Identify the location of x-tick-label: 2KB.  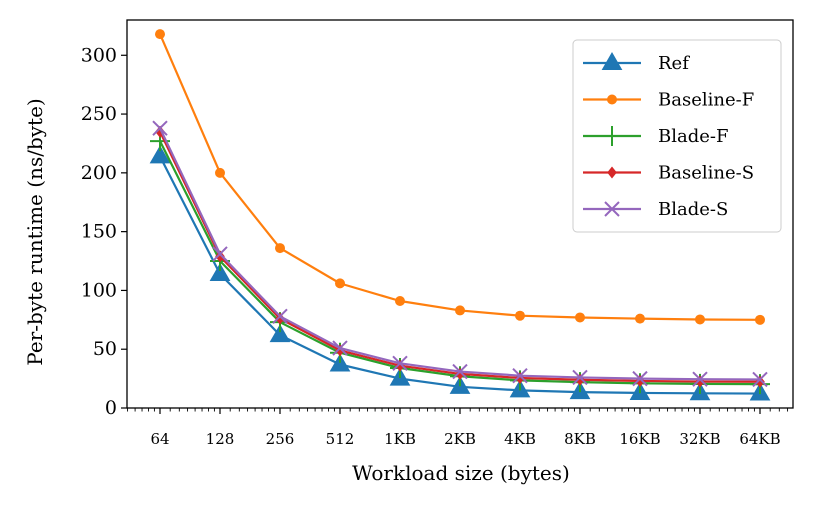
(460, 439).